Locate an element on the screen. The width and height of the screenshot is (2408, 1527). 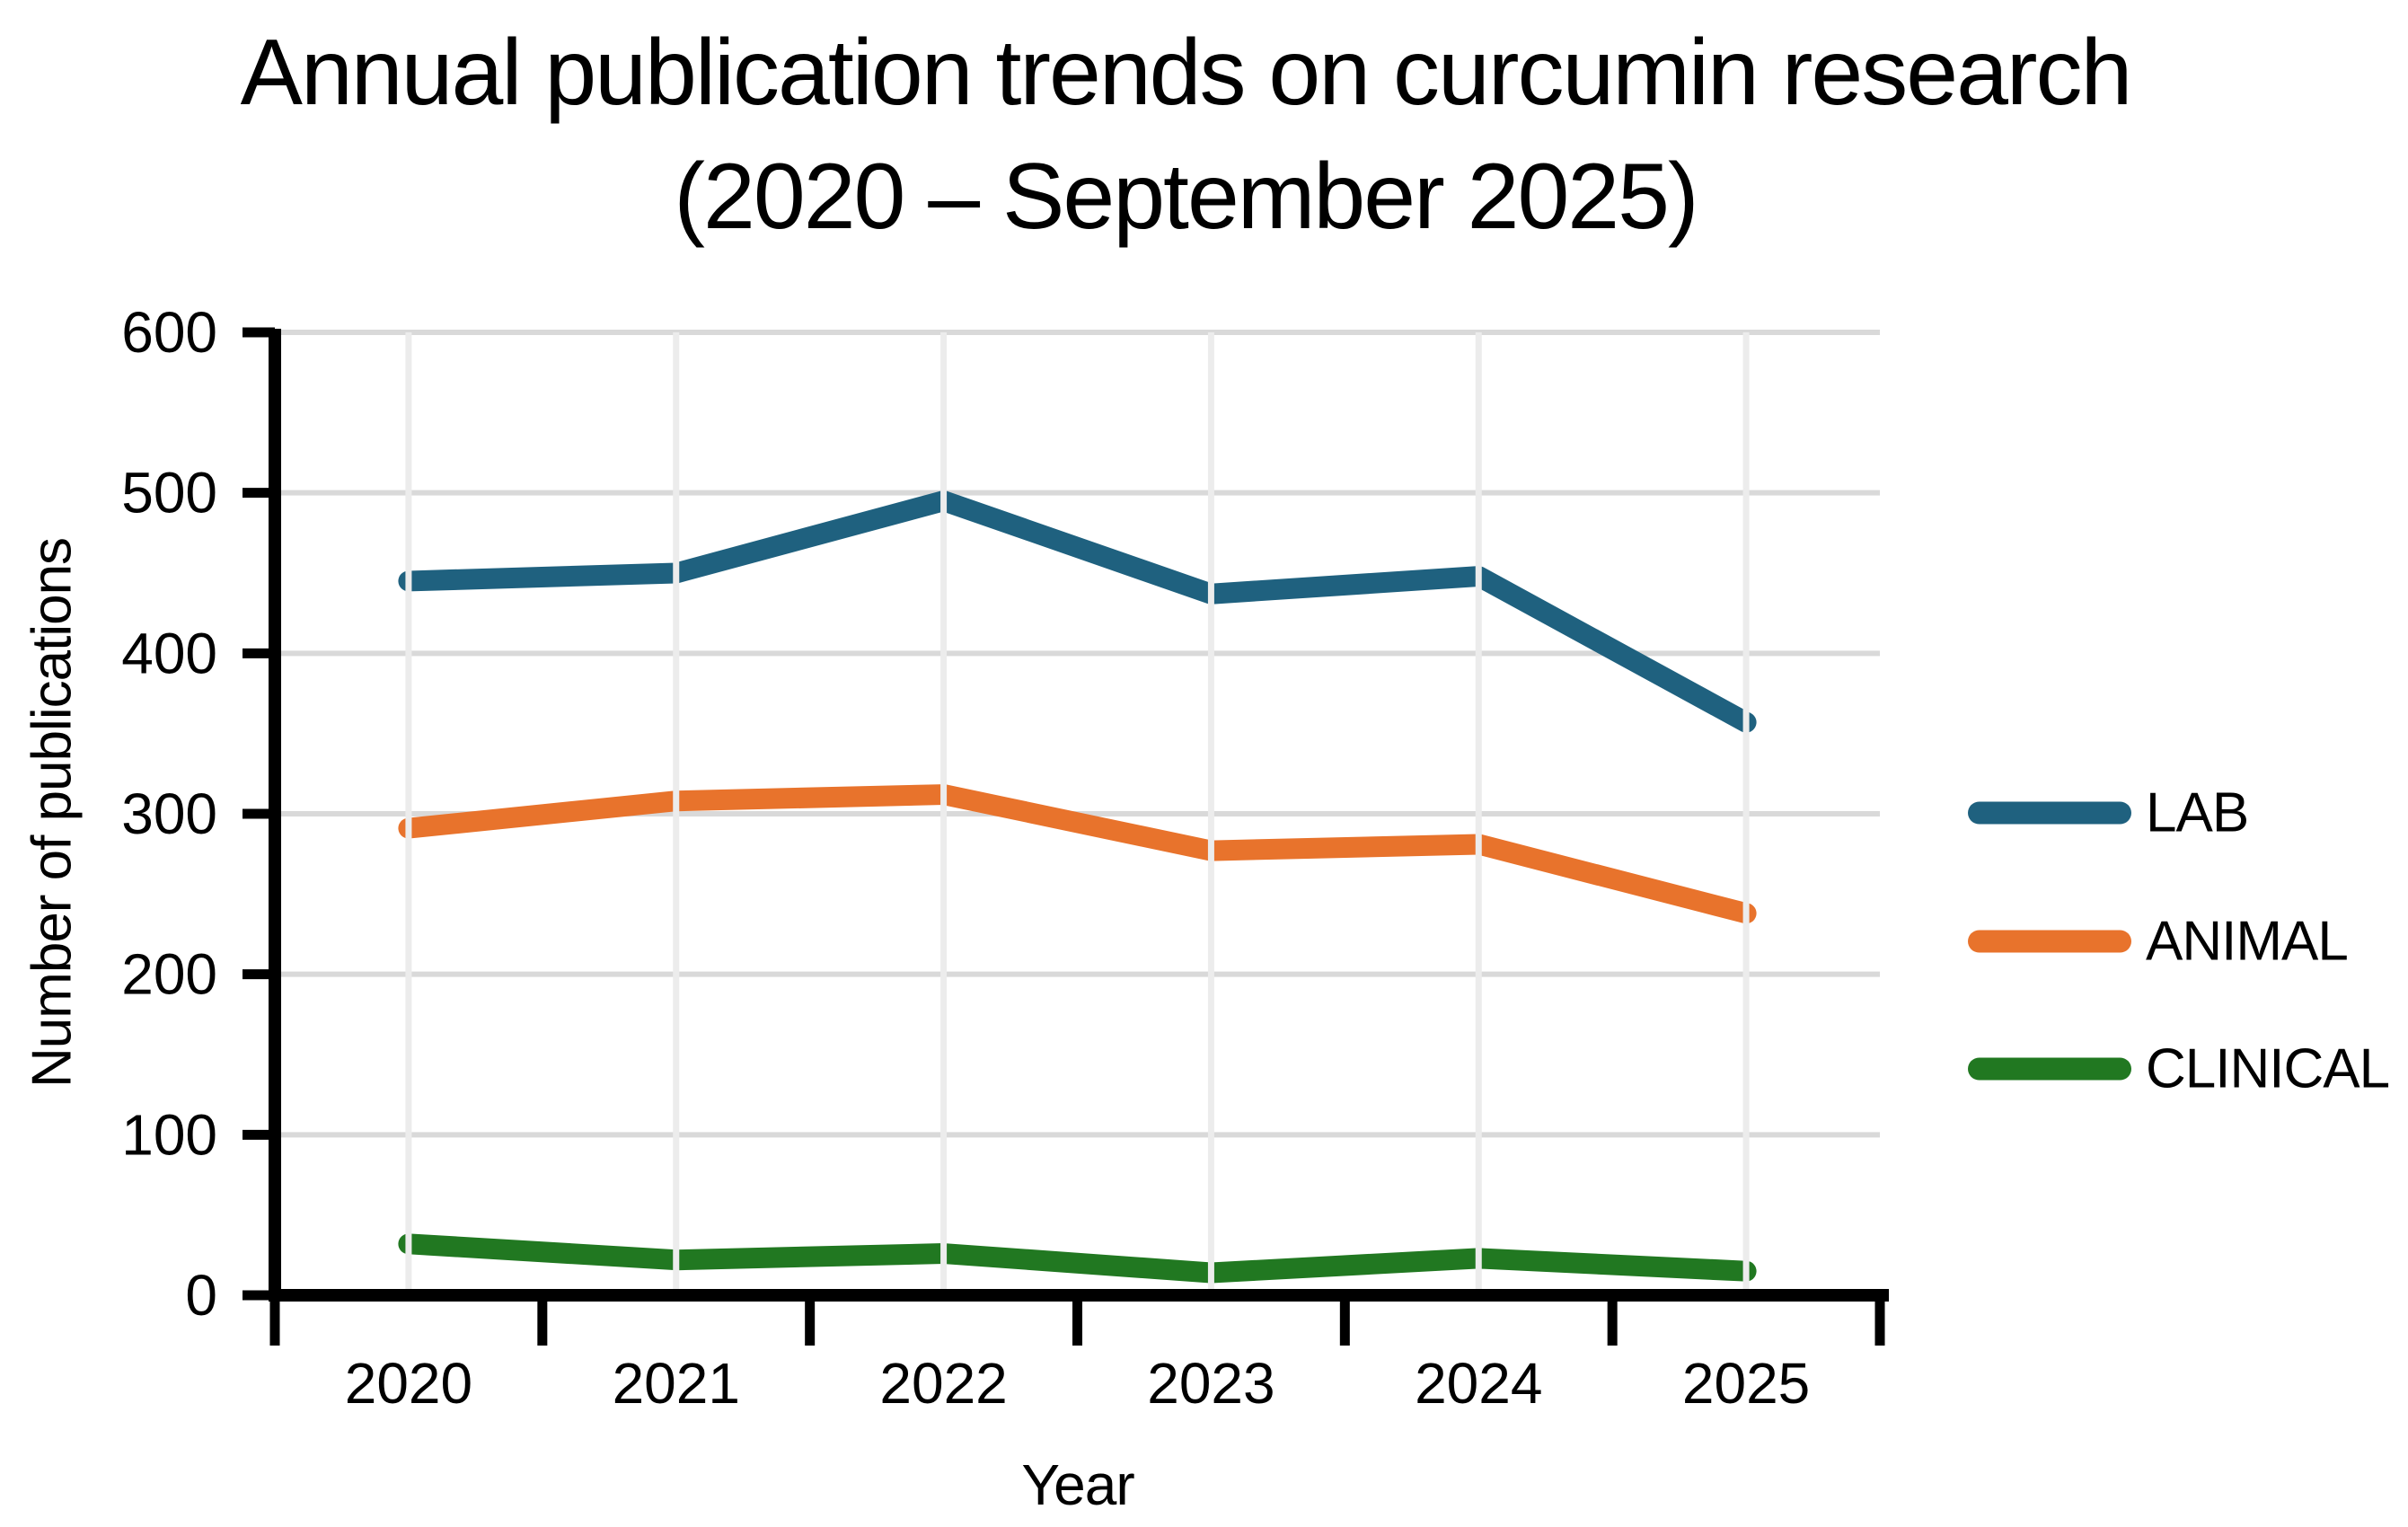
legend-item-animal: ANIMAL is located at coordinates (2158, 942).